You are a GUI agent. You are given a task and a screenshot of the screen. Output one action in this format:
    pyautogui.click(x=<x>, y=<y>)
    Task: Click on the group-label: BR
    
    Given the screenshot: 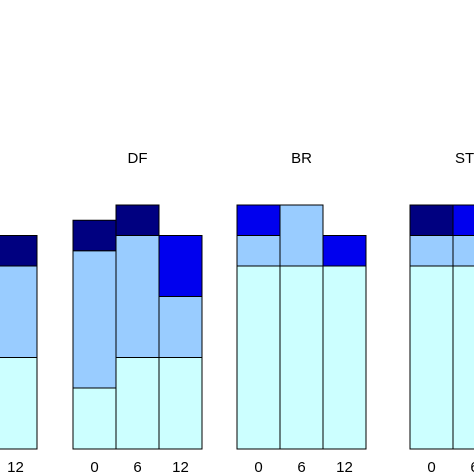 What is the action you would take?
    pyautogui.click(x=301, y=158)
    